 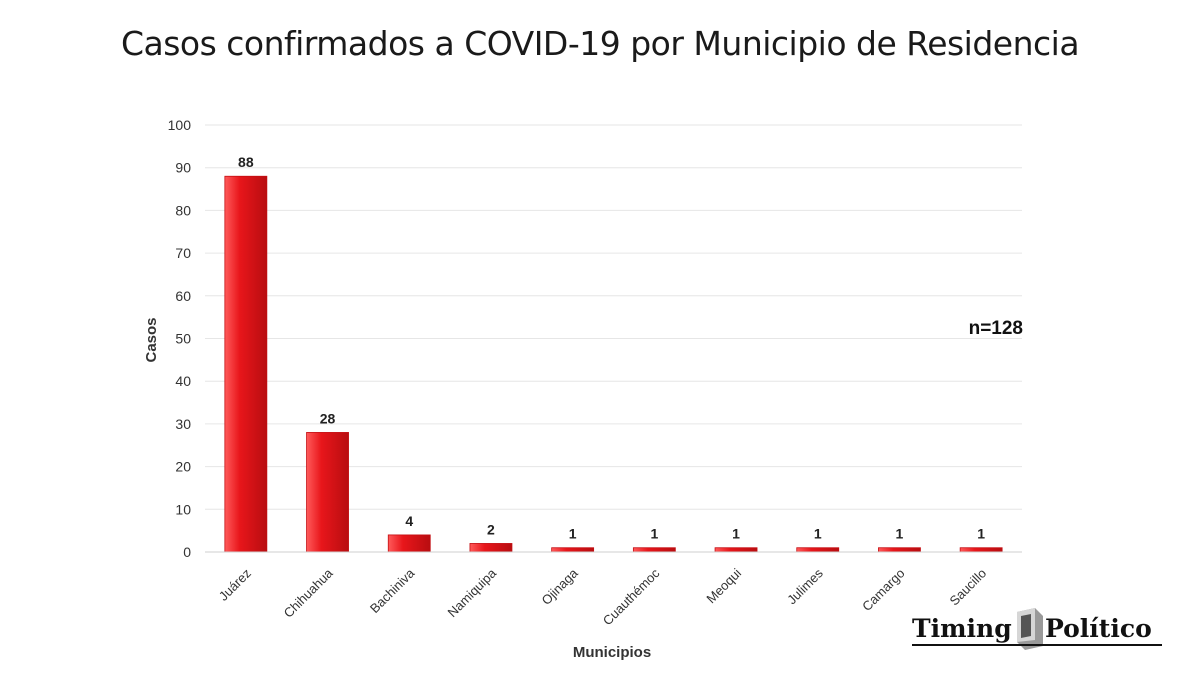 I want to click on bar-saucillo, so click(x=981, y=550).